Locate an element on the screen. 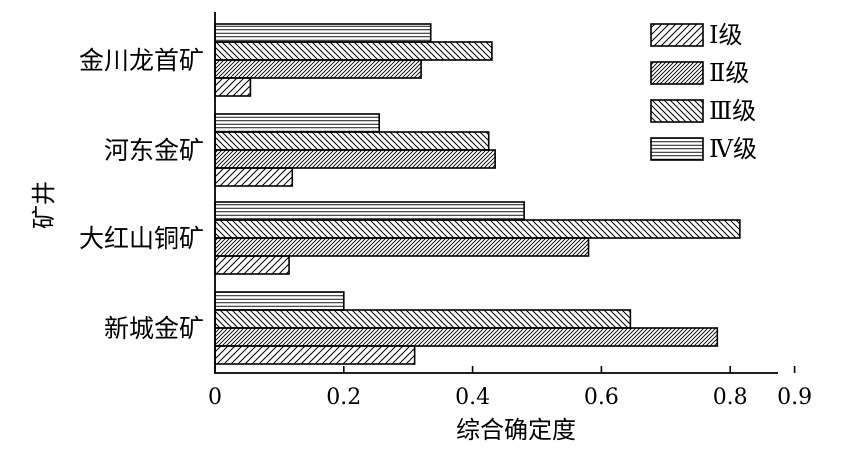 The height and width of the screenshot is (459, 848). y-category-label: 新城金矿 is located at coordinates (154, 328).